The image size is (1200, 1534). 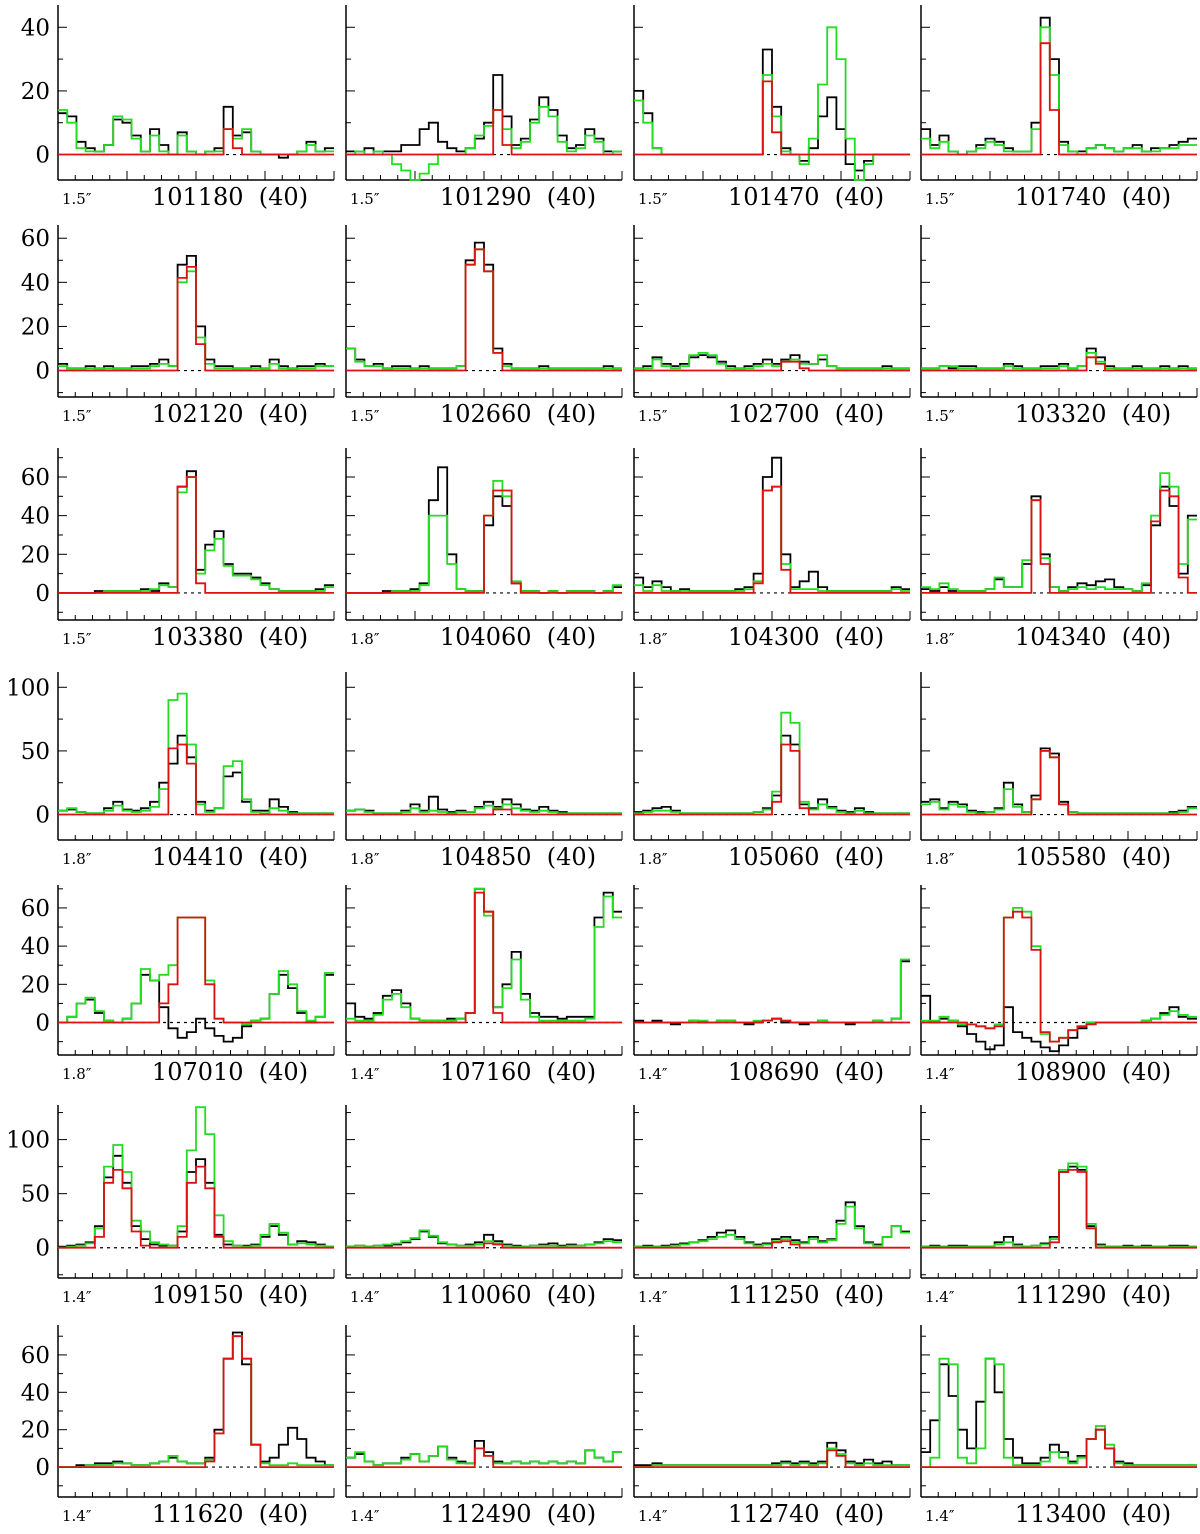 I want to click on panel-title: 110060 (40), so click(x=518, y=1295).